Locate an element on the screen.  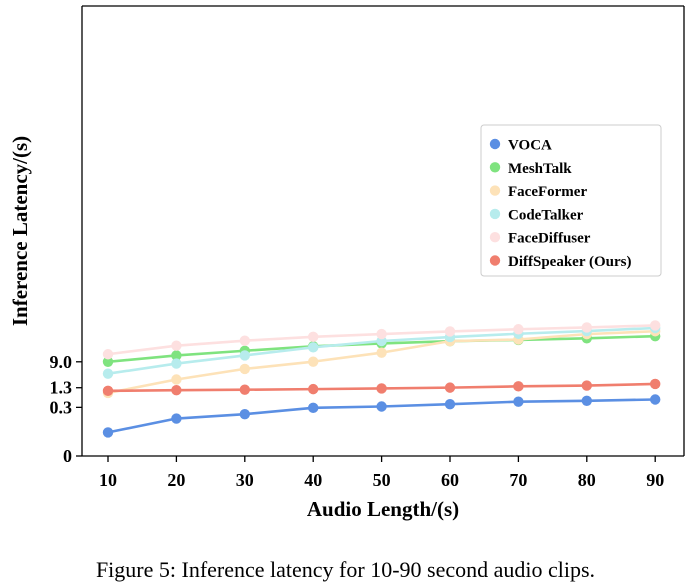
legend-label-codetalker: CodeTalker is located at coordinates (546, 215).